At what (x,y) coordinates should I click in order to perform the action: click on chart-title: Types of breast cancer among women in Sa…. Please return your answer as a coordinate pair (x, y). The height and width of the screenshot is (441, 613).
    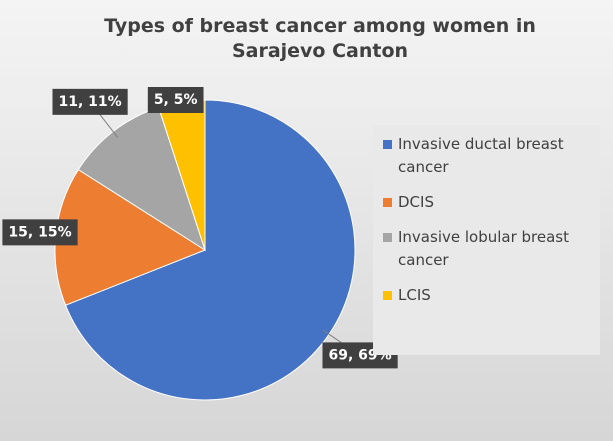
    Looking at the image, I should click on (320, 38).